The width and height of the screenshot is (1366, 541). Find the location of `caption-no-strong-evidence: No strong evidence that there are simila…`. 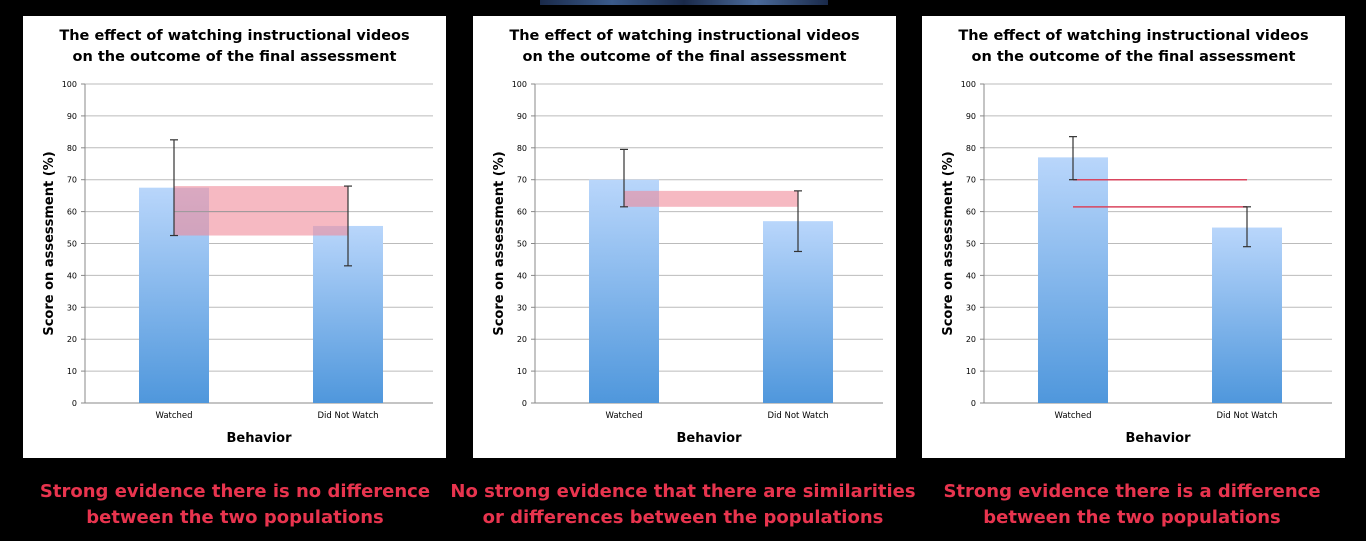

caption-no-strong-evidence: No strong evidence that there are simila… is located at coordinates (683, 505).